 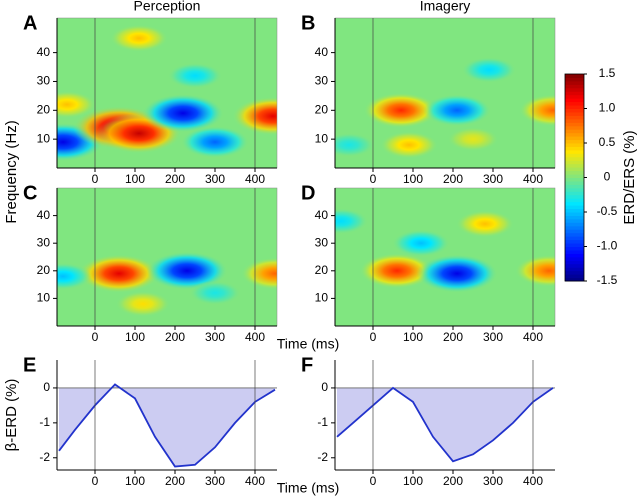 What do you see at coordinates (308, 488) in the screenshot?
I see `x-axis-label: Time (ms)` at bounding box center [308, 488].